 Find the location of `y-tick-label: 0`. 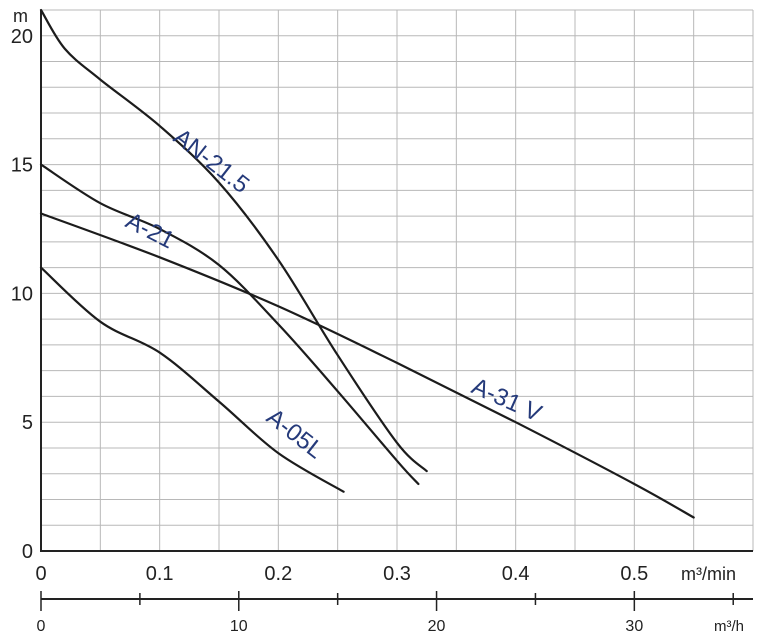

y-tick-label: 0 is located at coordinates (27, 552).